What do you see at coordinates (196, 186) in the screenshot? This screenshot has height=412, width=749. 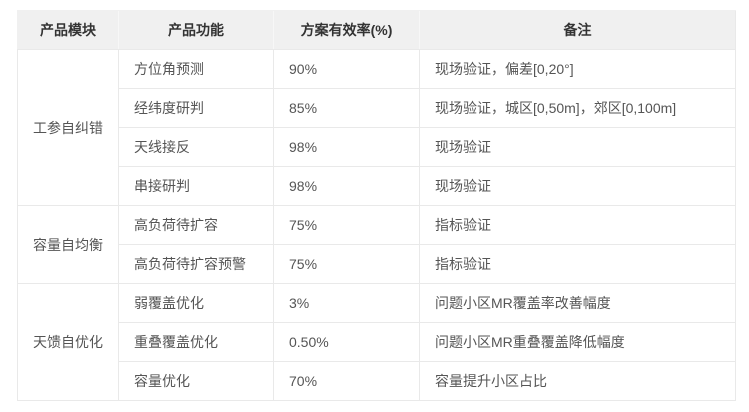 I see `function-cell: 串接研判` at bounding box center [196, 186].